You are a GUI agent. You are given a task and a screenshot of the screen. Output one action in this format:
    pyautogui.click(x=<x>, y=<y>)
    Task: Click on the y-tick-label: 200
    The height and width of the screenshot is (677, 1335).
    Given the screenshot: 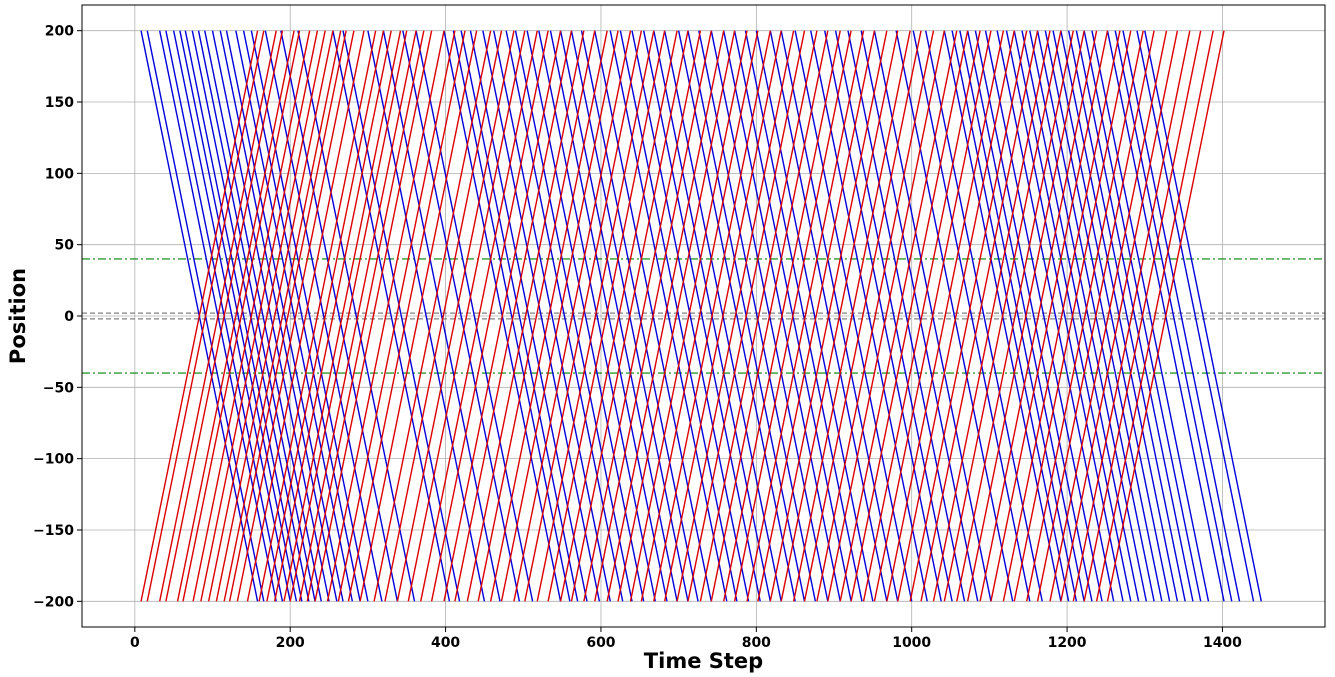 What is the action you would take?
    pyautogui.click(x=59, y=32)
    